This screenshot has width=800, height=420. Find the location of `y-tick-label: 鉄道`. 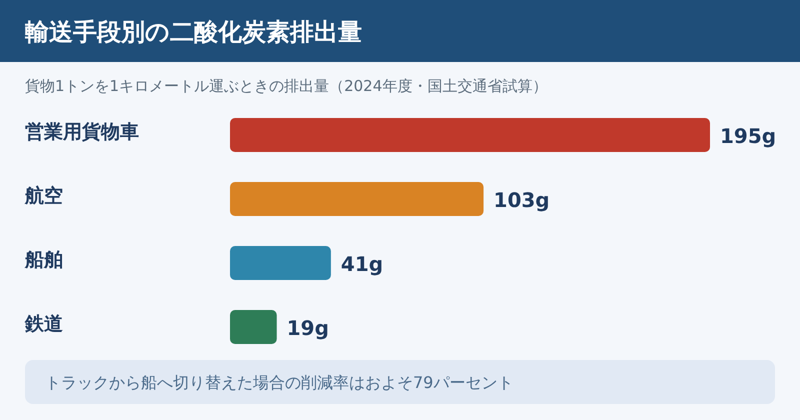

y-tick-label: 鉄道 is located at coordinates (43, 324).